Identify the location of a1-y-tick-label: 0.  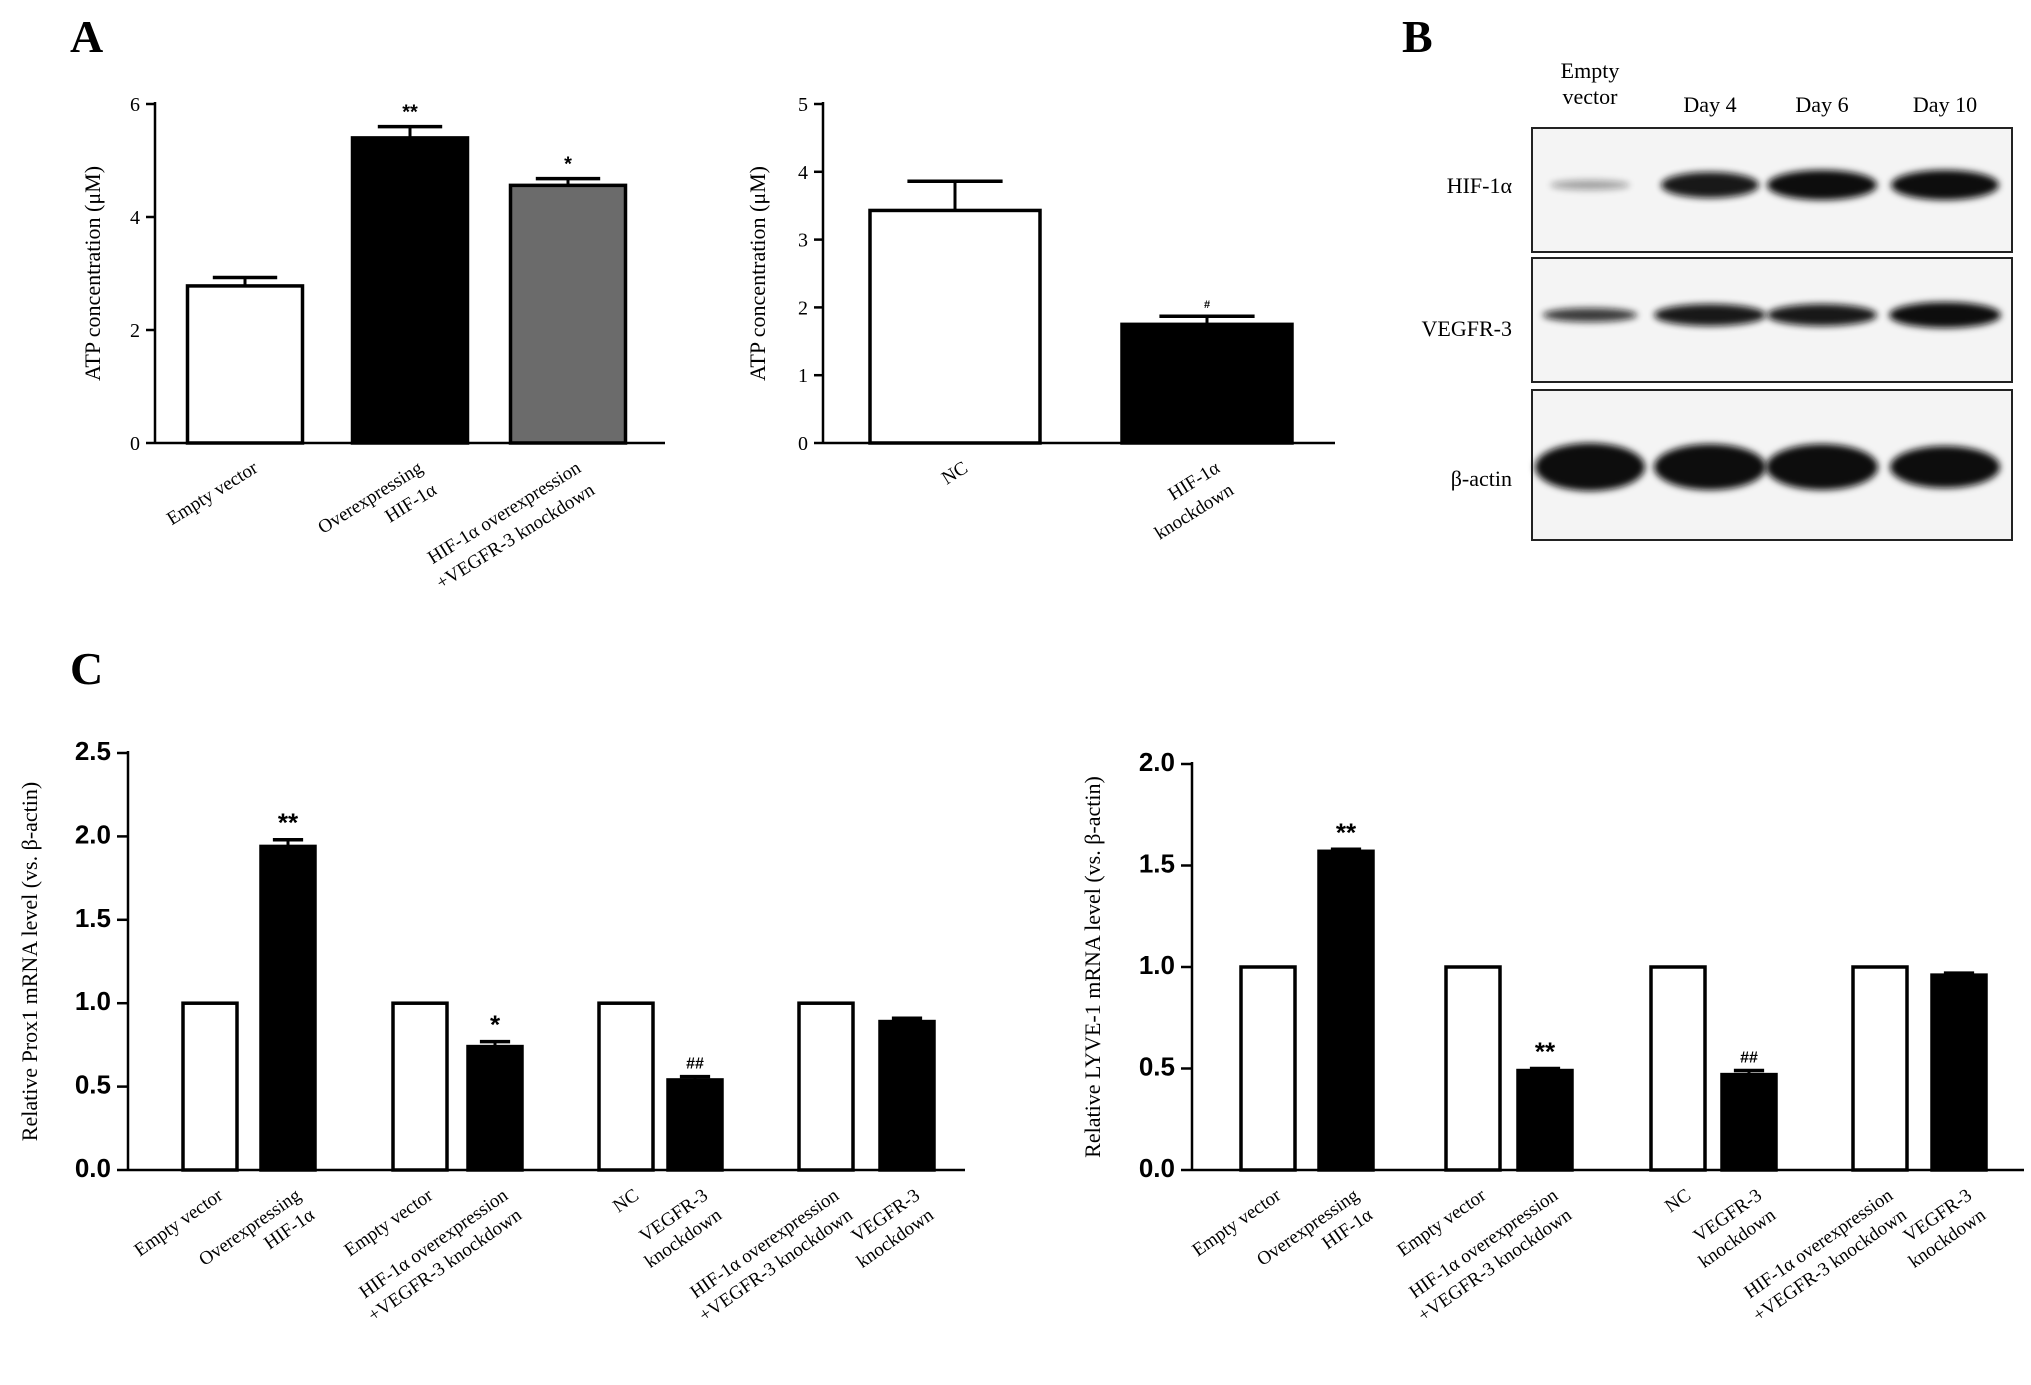
(135, 444).